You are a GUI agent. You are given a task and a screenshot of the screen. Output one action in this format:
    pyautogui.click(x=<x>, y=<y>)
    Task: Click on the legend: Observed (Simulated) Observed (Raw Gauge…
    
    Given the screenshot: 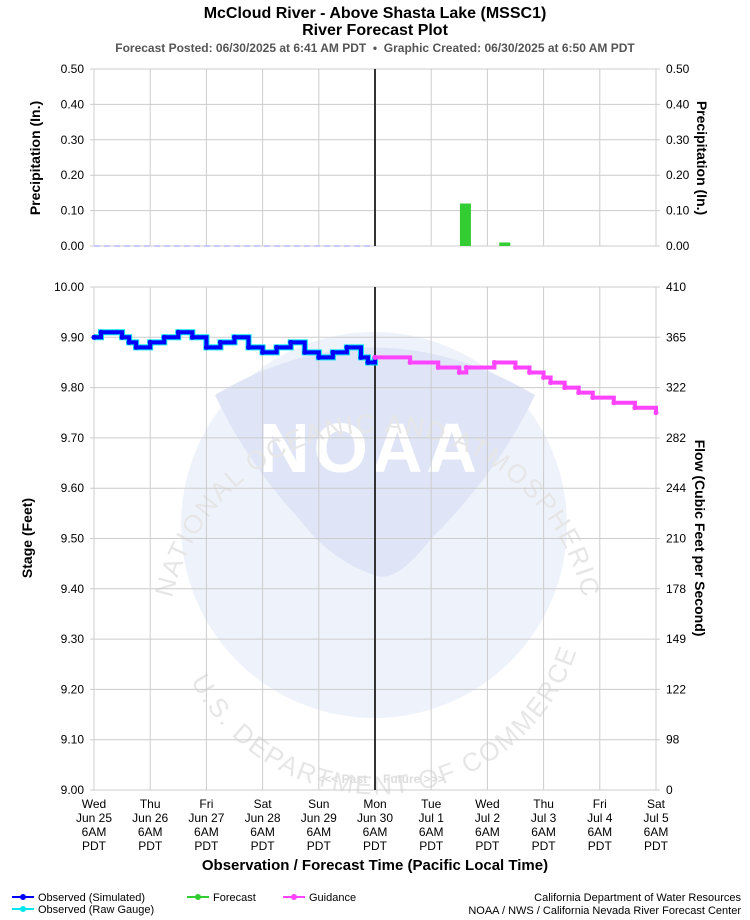 What is the action you would take?
    pyautogui.click(x=184, y=904)
    